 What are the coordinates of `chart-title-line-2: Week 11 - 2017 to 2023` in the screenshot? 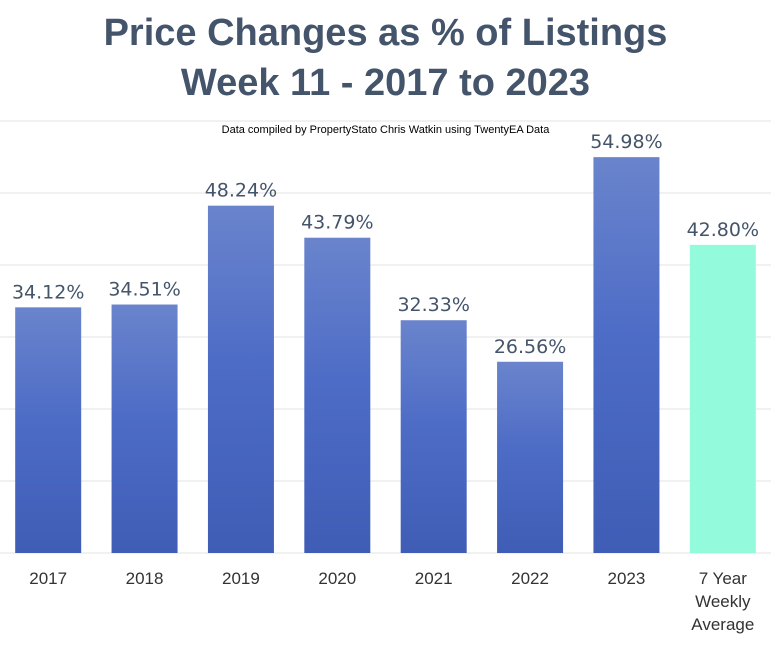 It's located at (385, 83).